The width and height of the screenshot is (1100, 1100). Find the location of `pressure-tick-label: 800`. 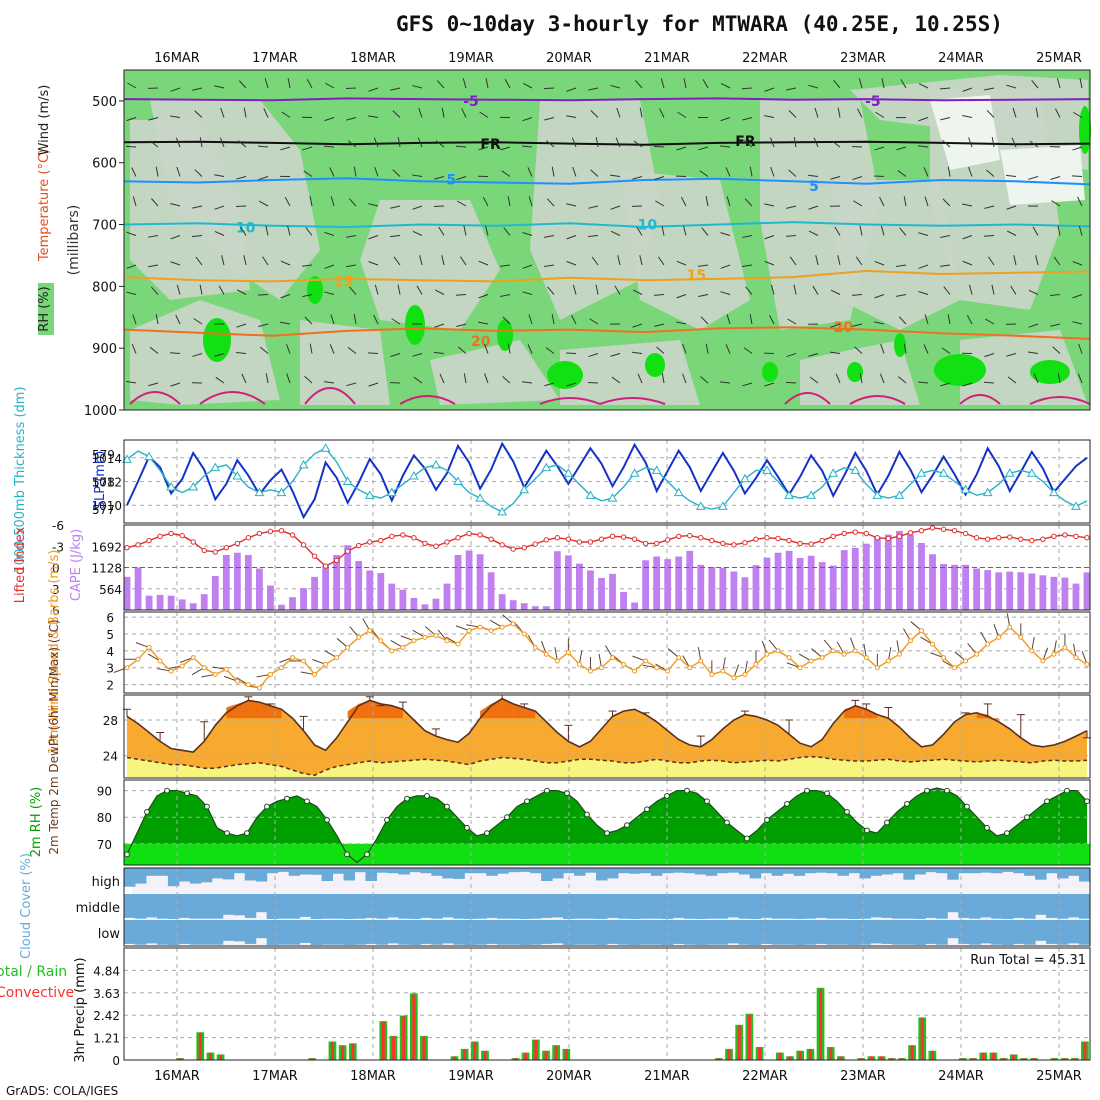

pressure-tick-label: 800 is located at coordinates (104, 287).